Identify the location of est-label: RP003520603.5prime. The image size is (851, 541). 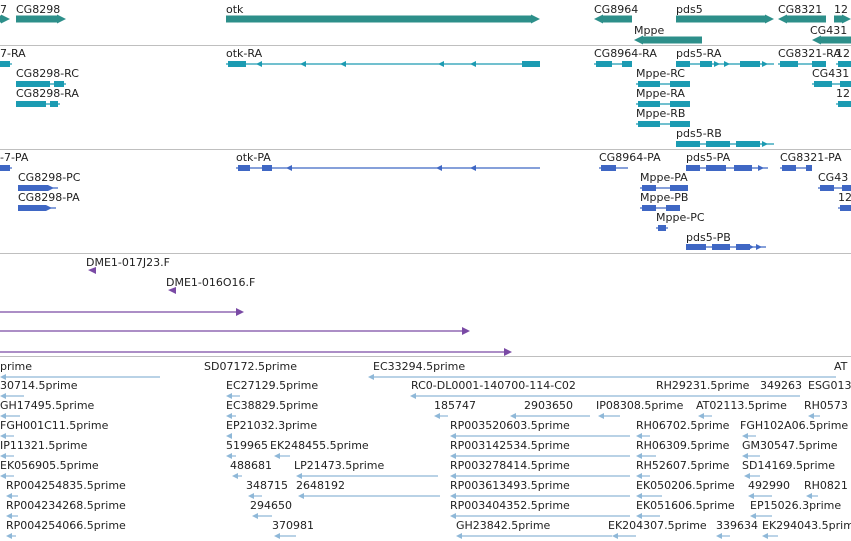
(510, 425).